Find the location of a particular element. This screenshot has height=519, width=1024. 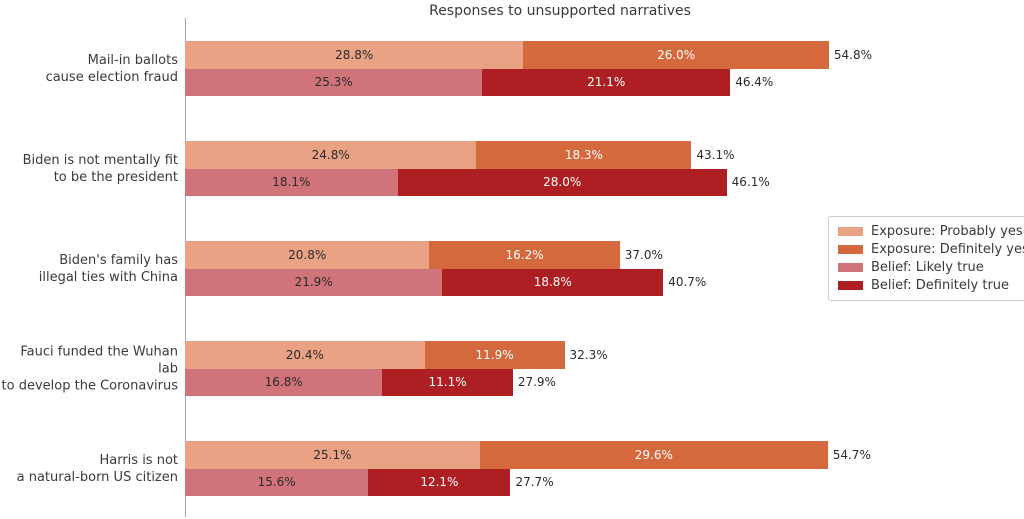

legend-label: Exposure: Probably yes is located at coordinates (947, 231).